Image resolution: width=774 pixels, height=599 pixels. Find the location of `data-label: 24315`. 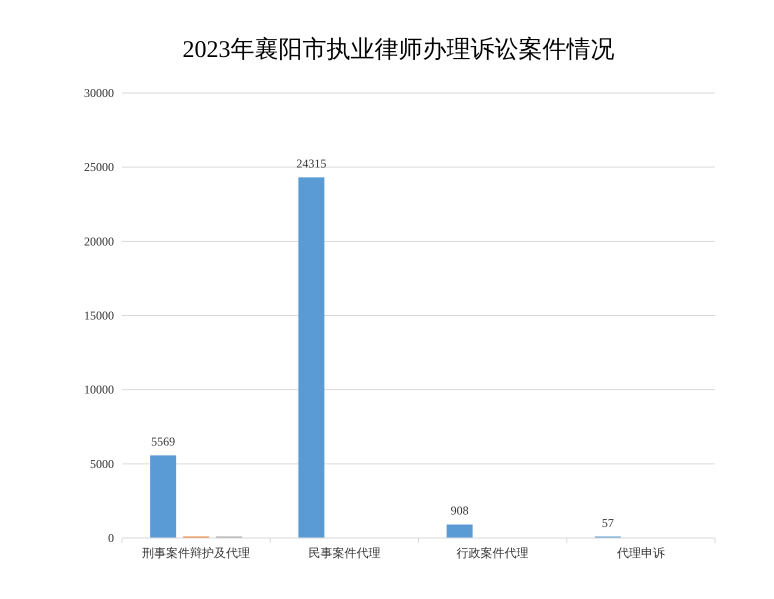

data-label: 24315 is located at coordinates (311, 163).